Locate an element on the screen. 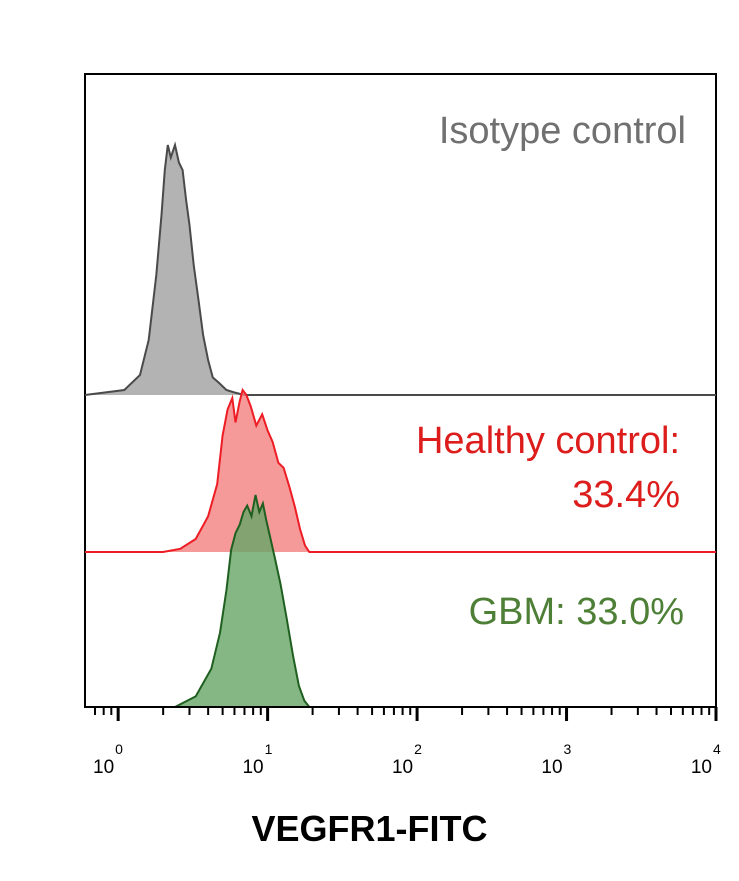  x-axis-label: VEGFR1-FITC is located at coordinates (369, 828).